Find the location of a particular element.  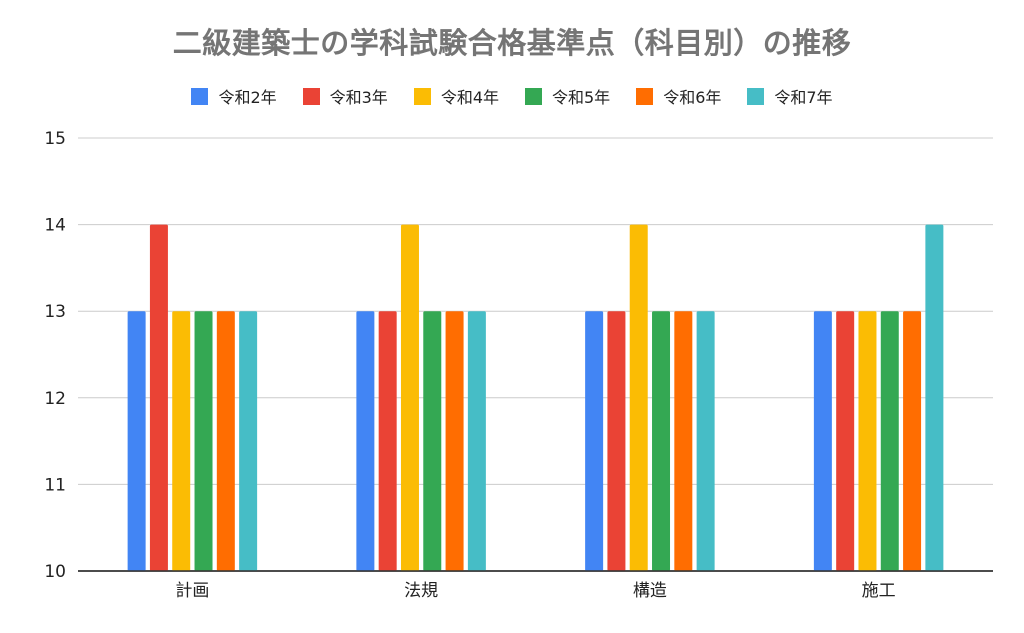

legend-item: 令和2年 is located at coordinates (234, 96).